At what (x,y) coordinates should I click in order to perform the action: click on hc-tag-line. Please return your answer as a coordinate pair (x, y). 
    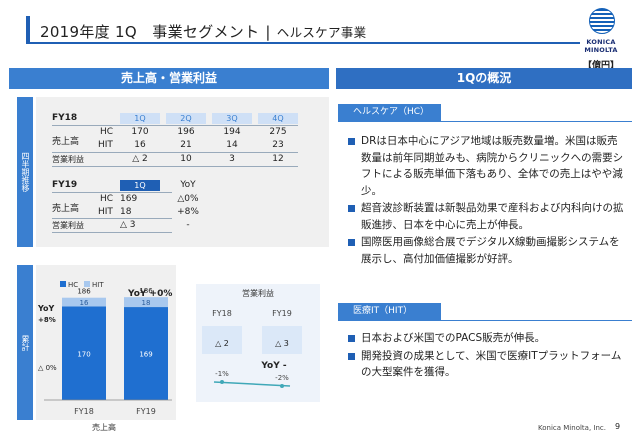
    Looking at the image, I should click on (485, 121).